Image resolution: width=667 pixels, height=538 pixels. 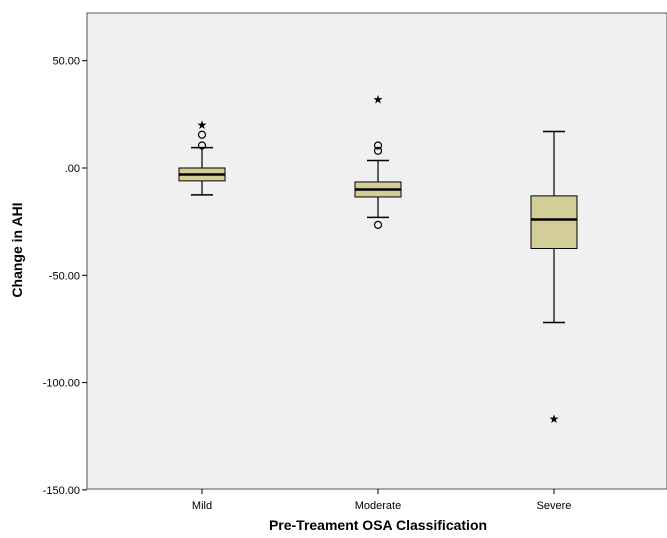 I want to click on x-axis: Mild Moderate Severe, so click(x=382, y=500).